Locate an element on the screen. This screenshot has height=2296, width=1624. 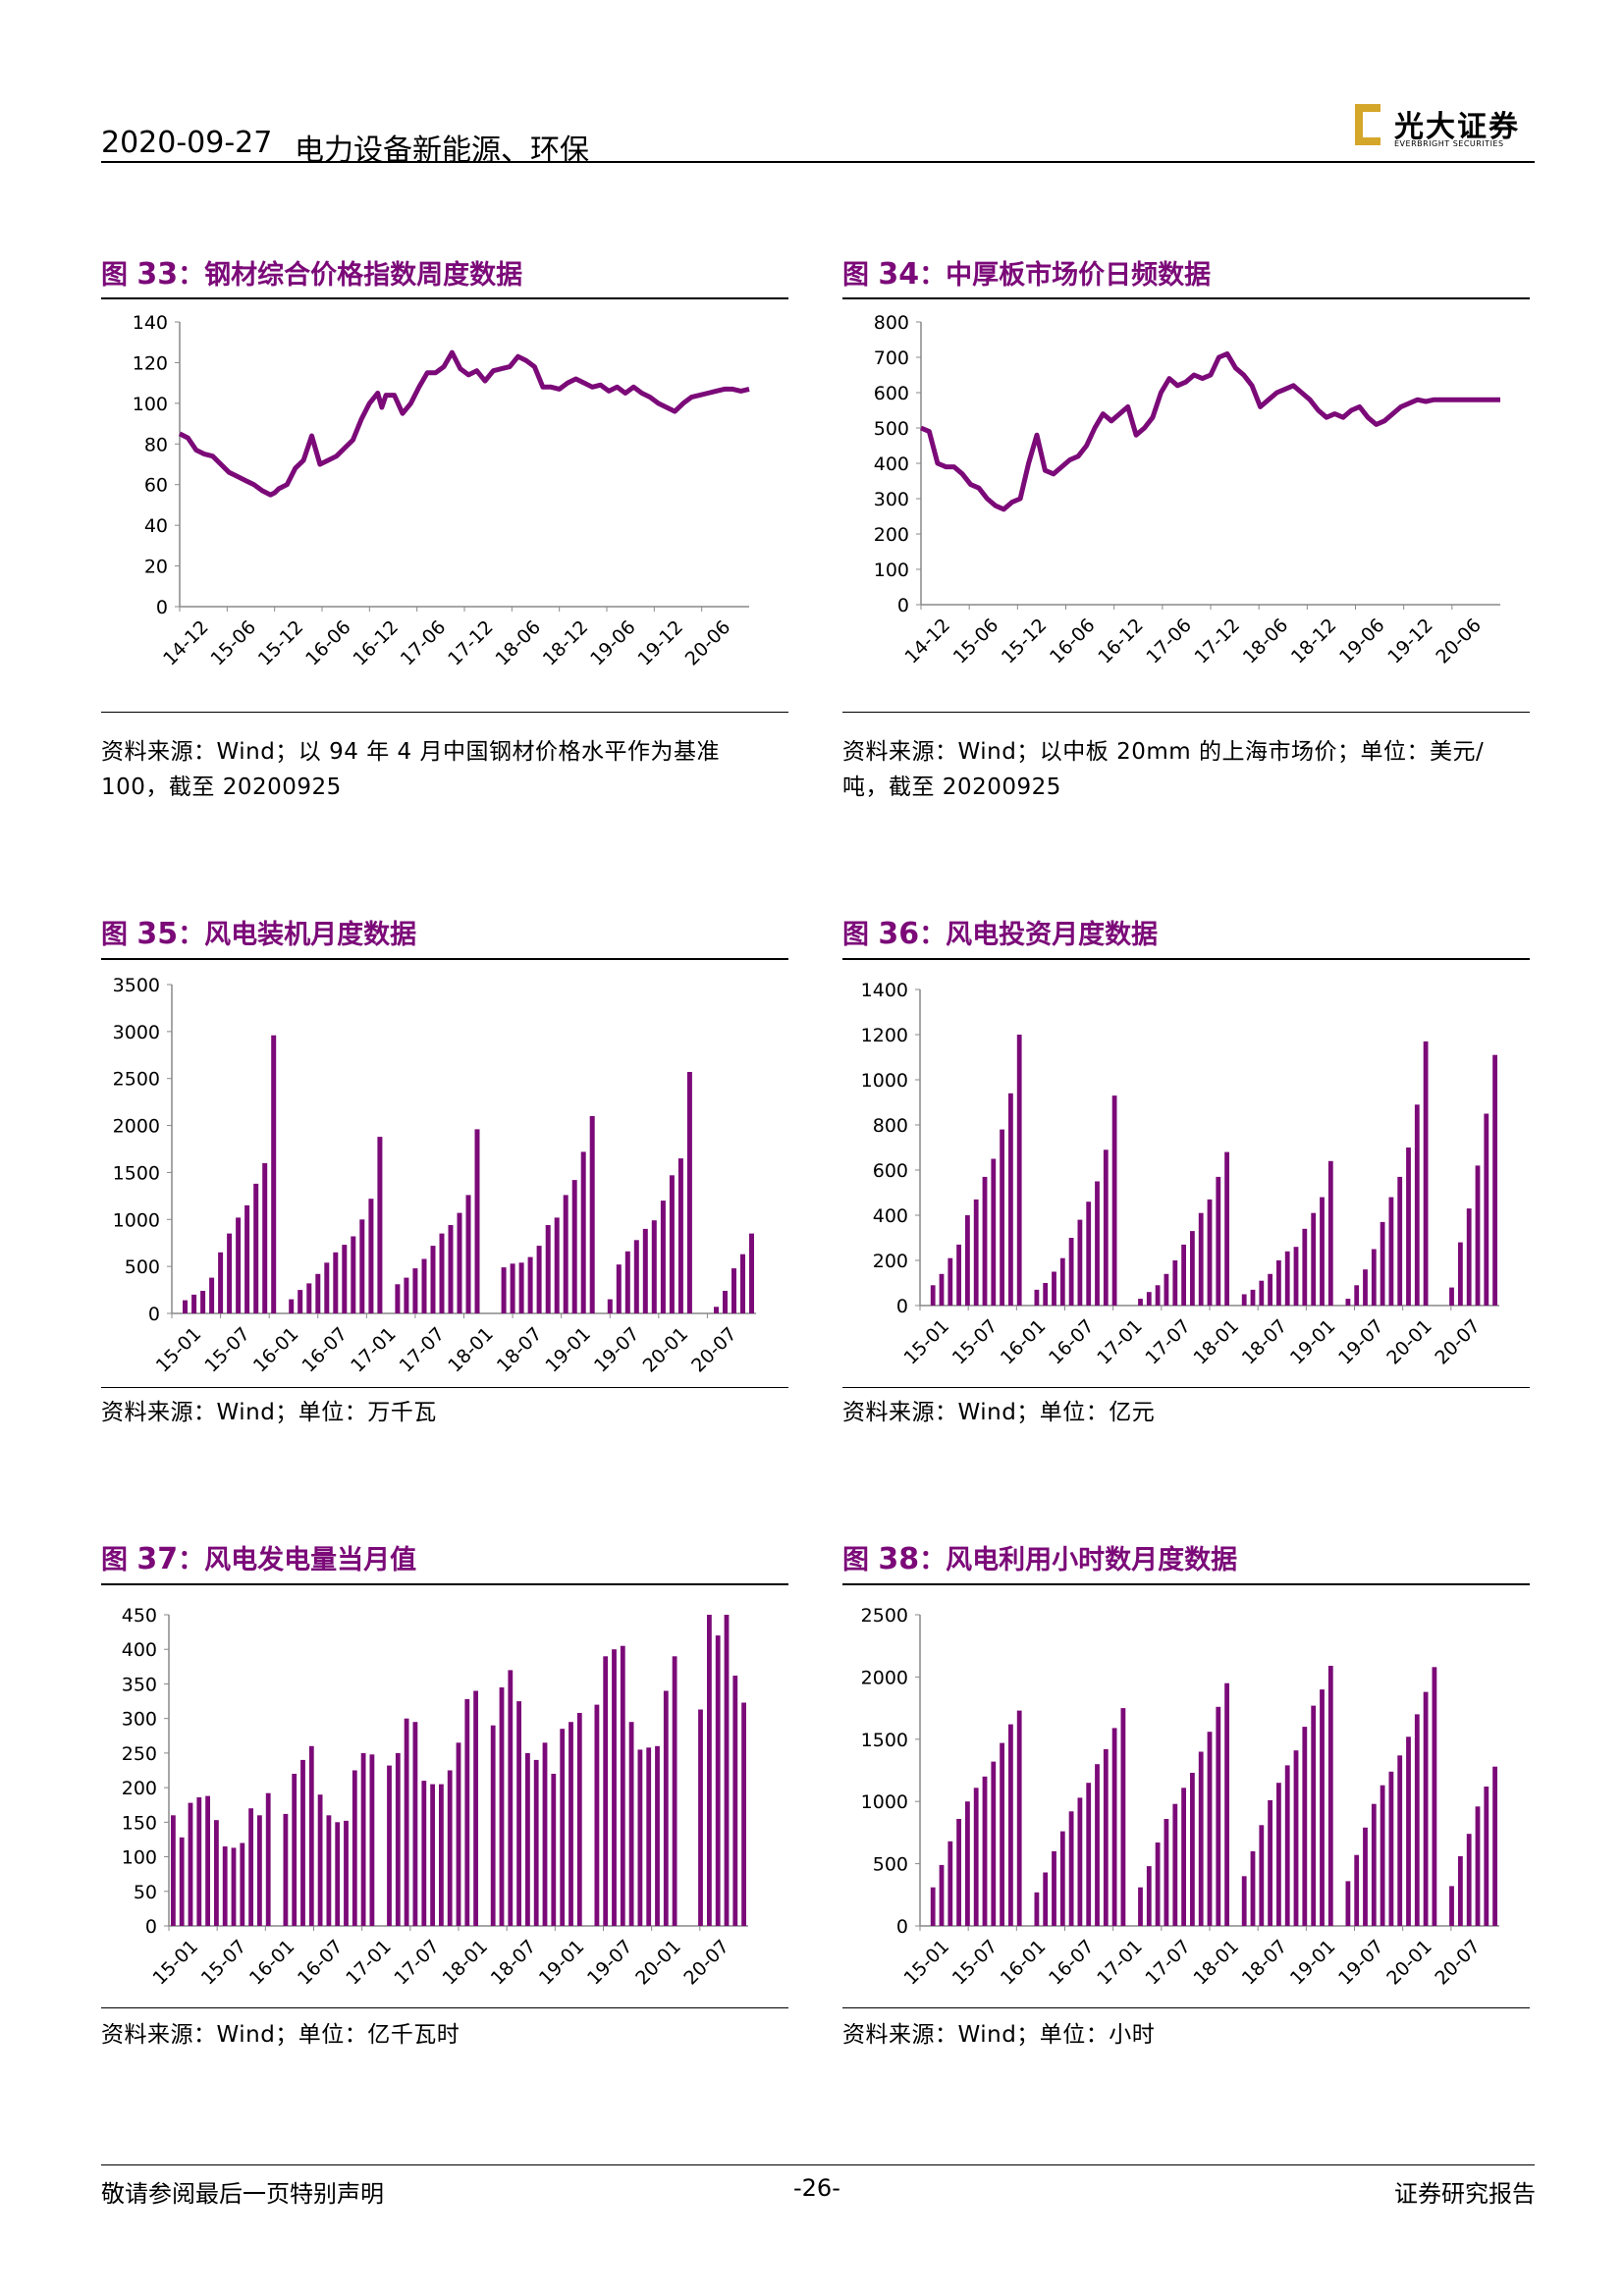
y-tick-label: 800 is located at coordinates (890, 1126).